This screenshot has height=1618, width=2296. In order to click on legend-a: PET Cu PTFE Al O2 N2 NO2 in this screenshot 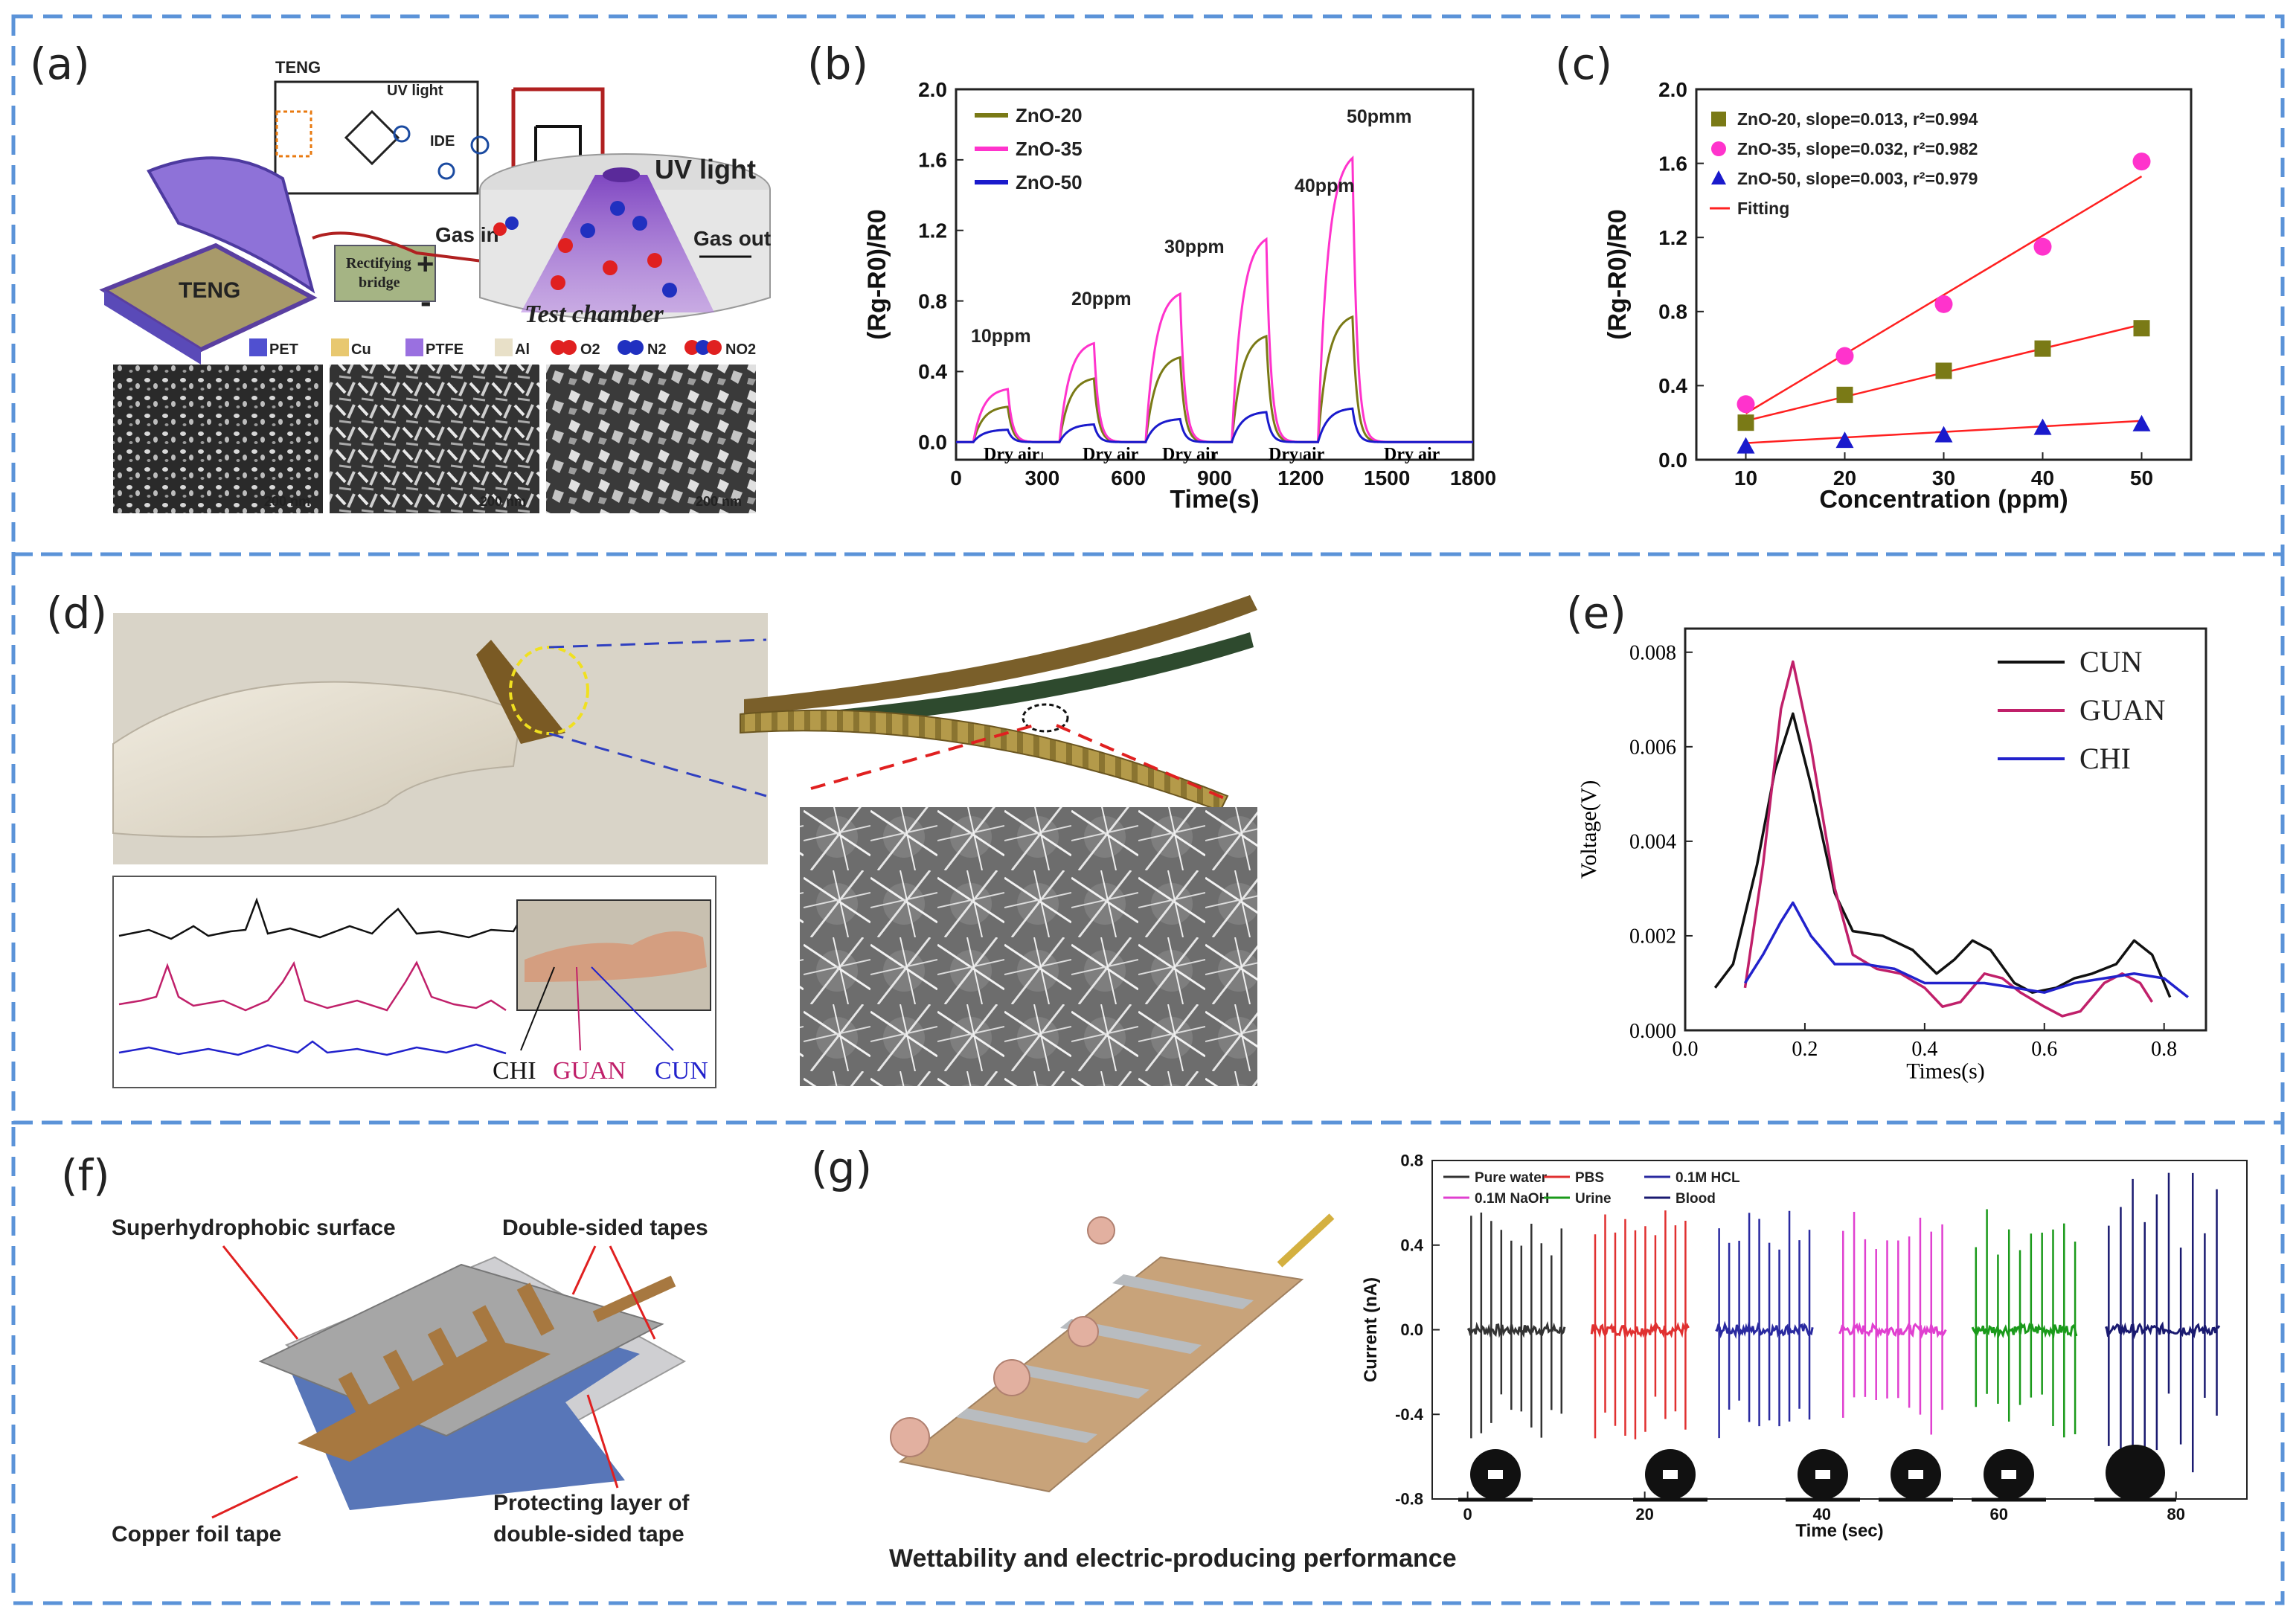, I will do `click(502, 348)`.